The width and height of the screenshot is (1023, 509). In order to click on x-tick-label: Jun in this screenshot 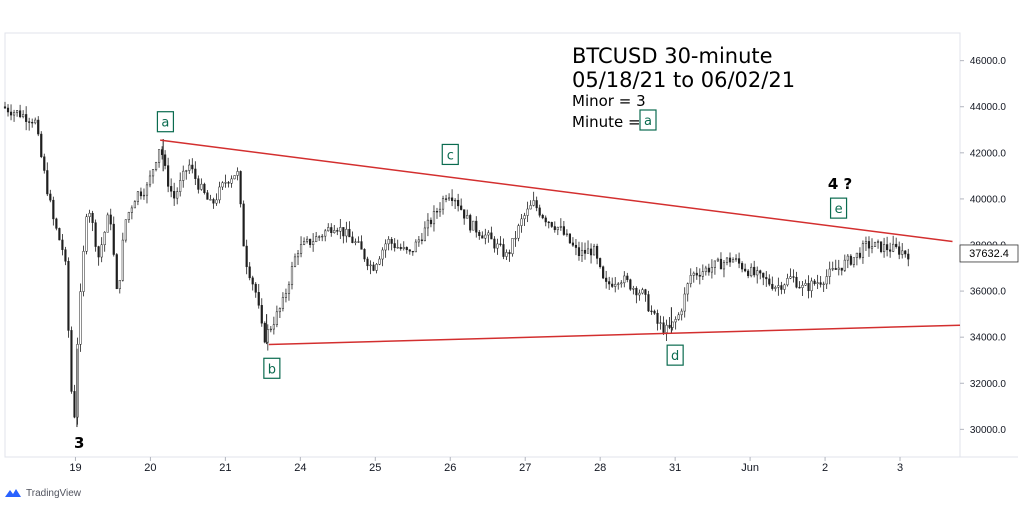, I will do `click(750, 468)`.